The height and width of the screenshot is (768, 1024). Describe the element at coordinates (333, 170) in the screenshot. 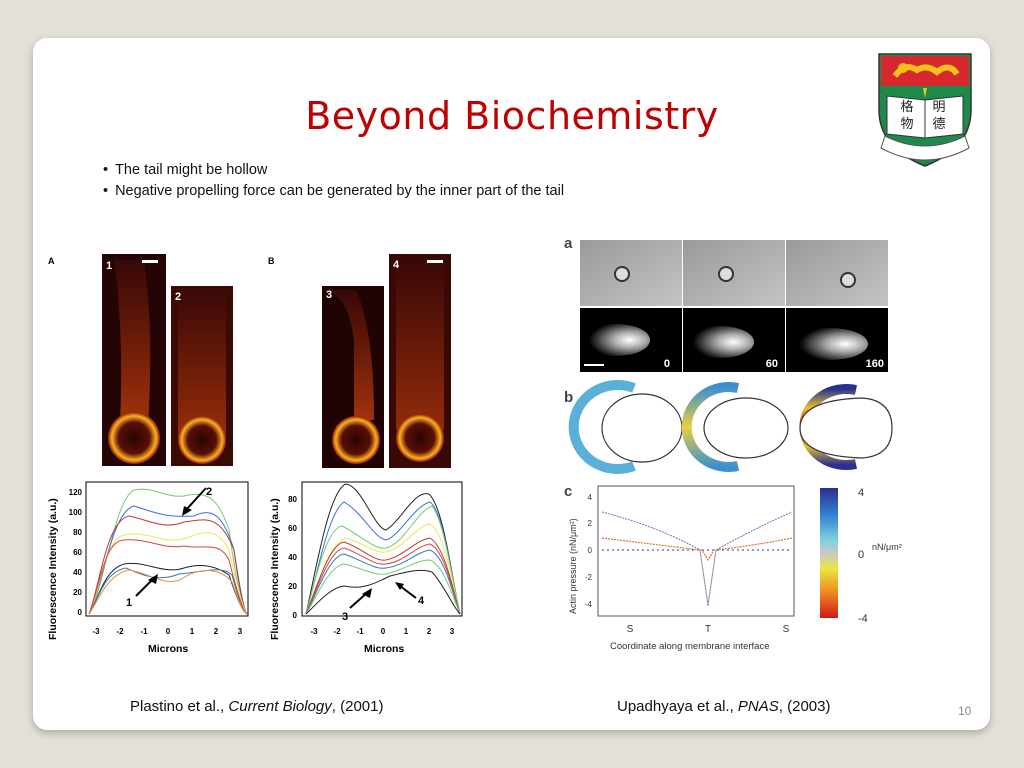

I see `bullet-item: The tail might be hollow` at that location.